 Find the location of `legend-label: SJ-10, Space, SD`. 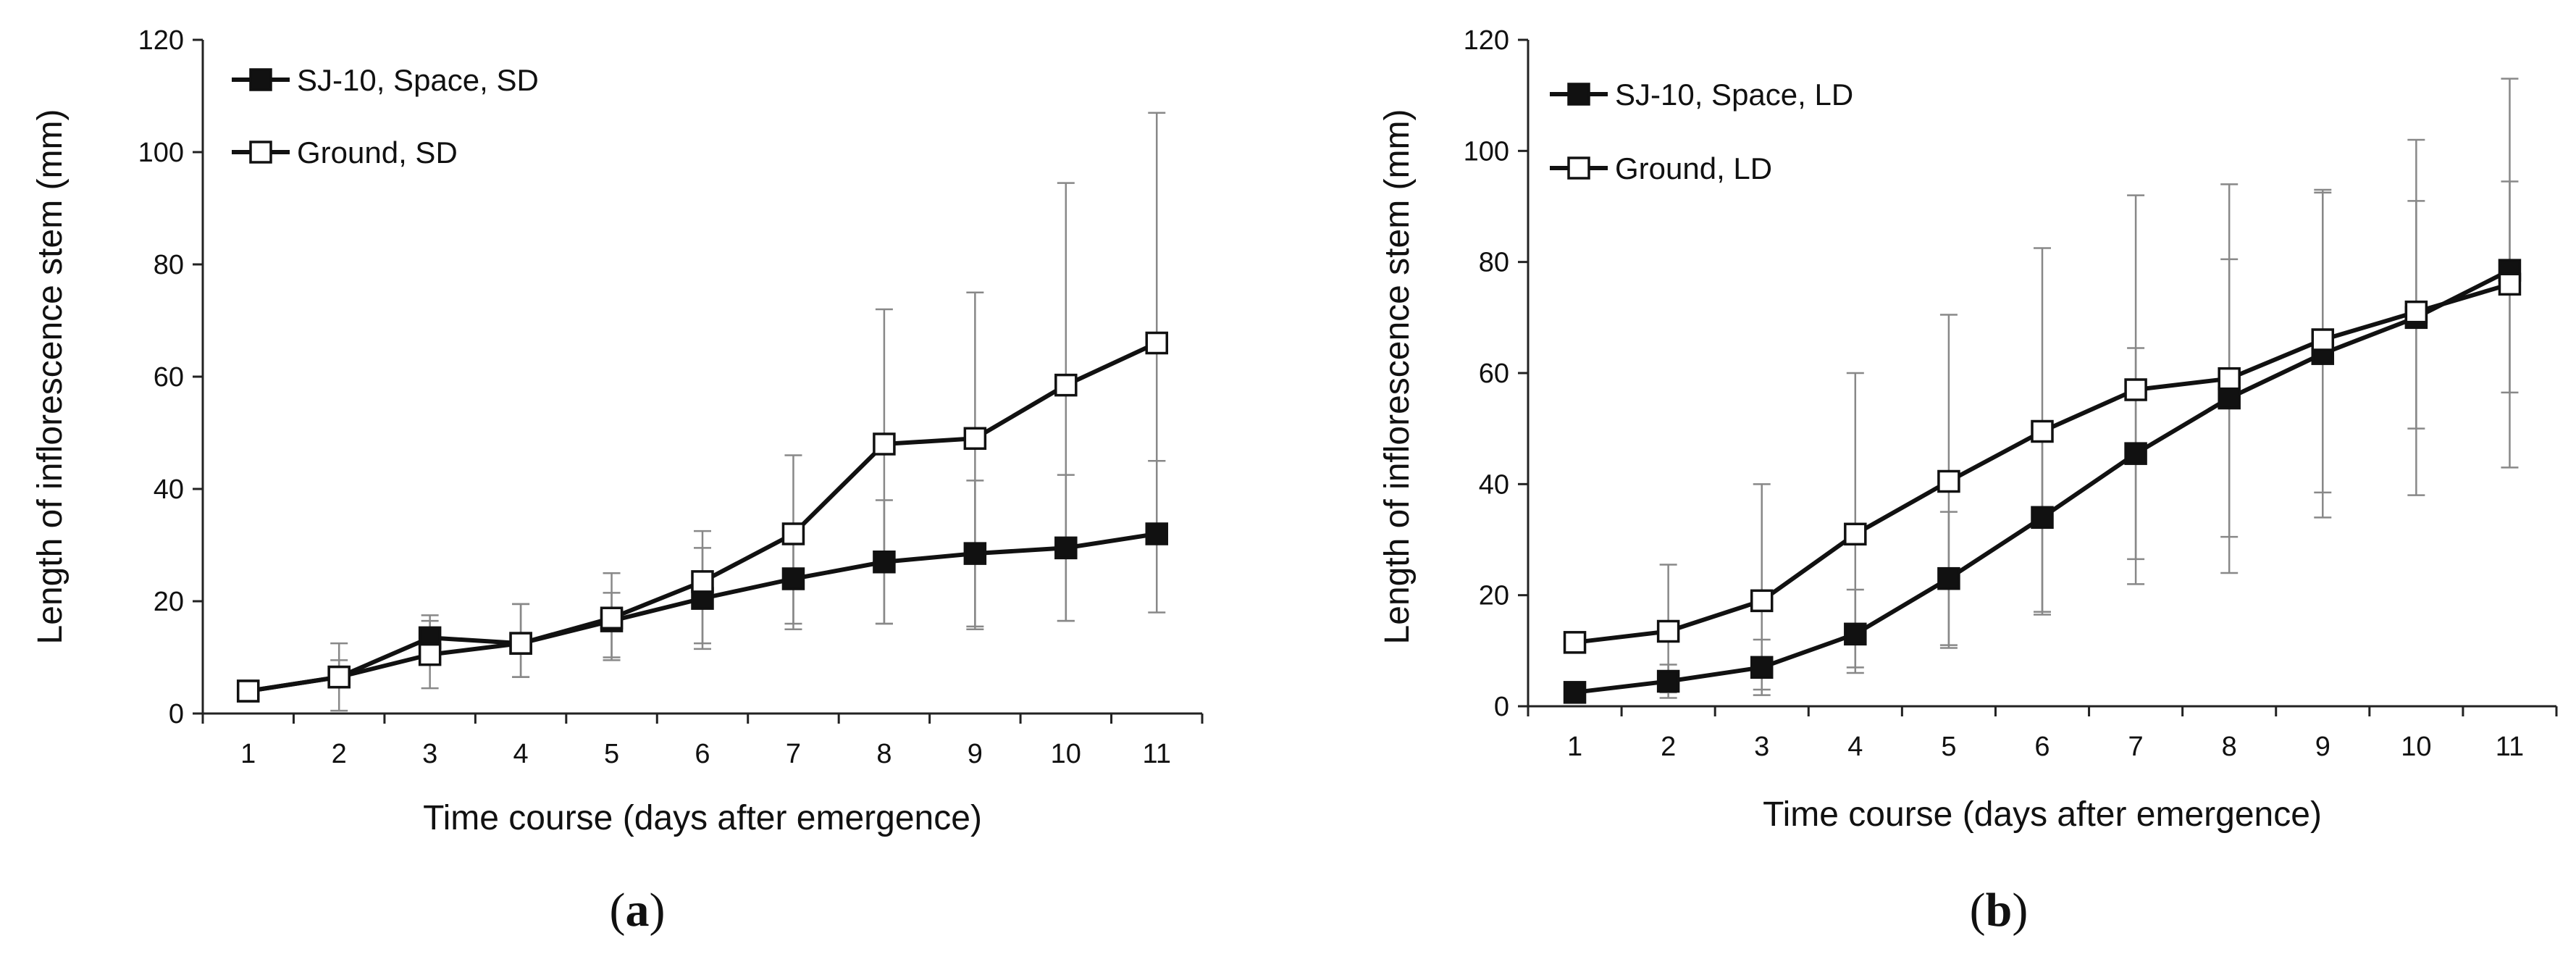

legend-label: SJ-10, Space, SD is located at coordinates (418, 80).